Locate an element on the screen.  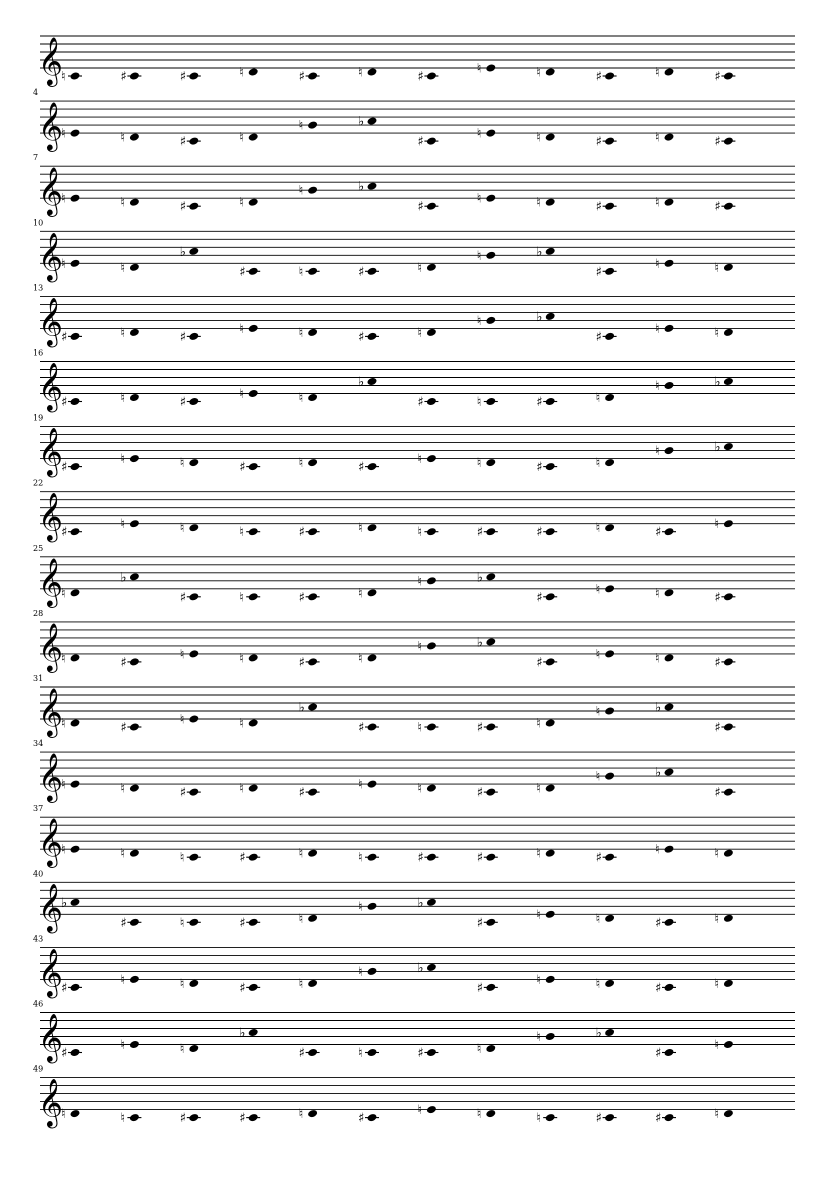
staff-system: 19𝄞♯♮ ♮ ♯ ♮ ♯♮ ♮ ♯ ♮♮ ♭ is located at coordinates (414, 446).